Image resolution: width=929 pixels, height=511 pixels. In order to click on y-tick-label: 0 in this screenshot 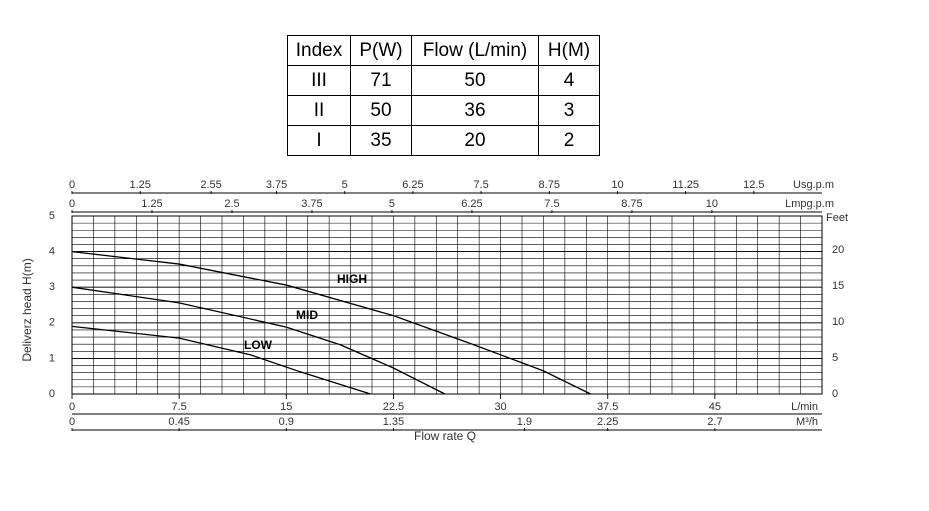, I will do `click(52, 394)`.